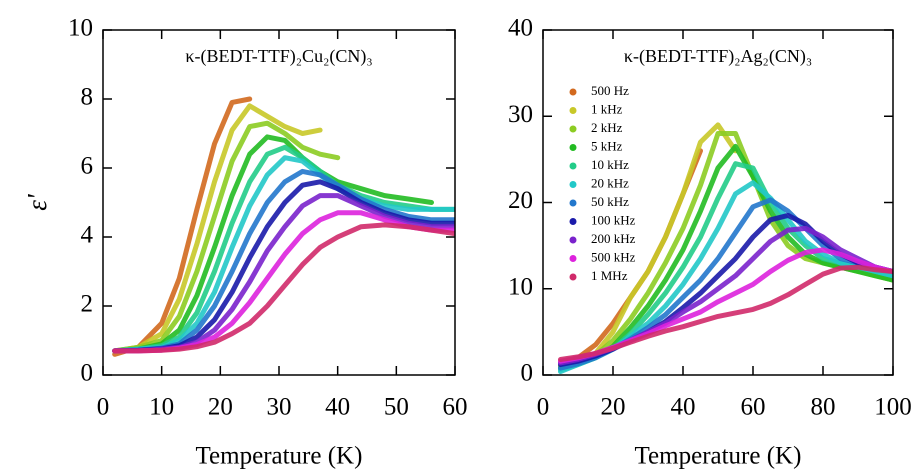 The width and height of the screenshot is (919, 476). What do you see at coordinates (613, 219) in the screenshot?
I see `legend-label: 100 kHz` at bounding box center [613, 219].